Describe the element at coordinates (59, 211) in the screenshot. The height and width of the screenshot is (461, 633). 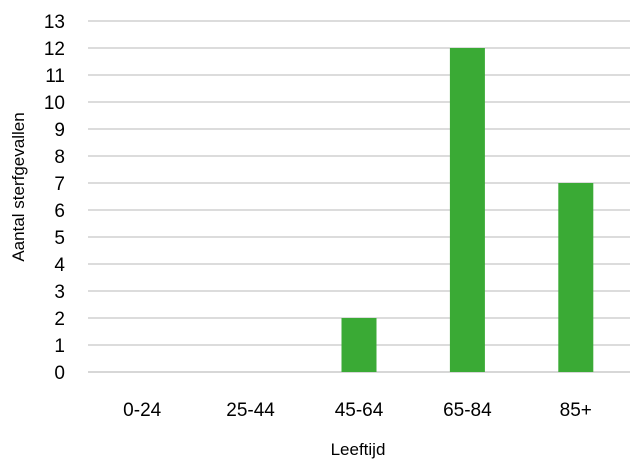
I see `y-tick-label: 6` at that location.